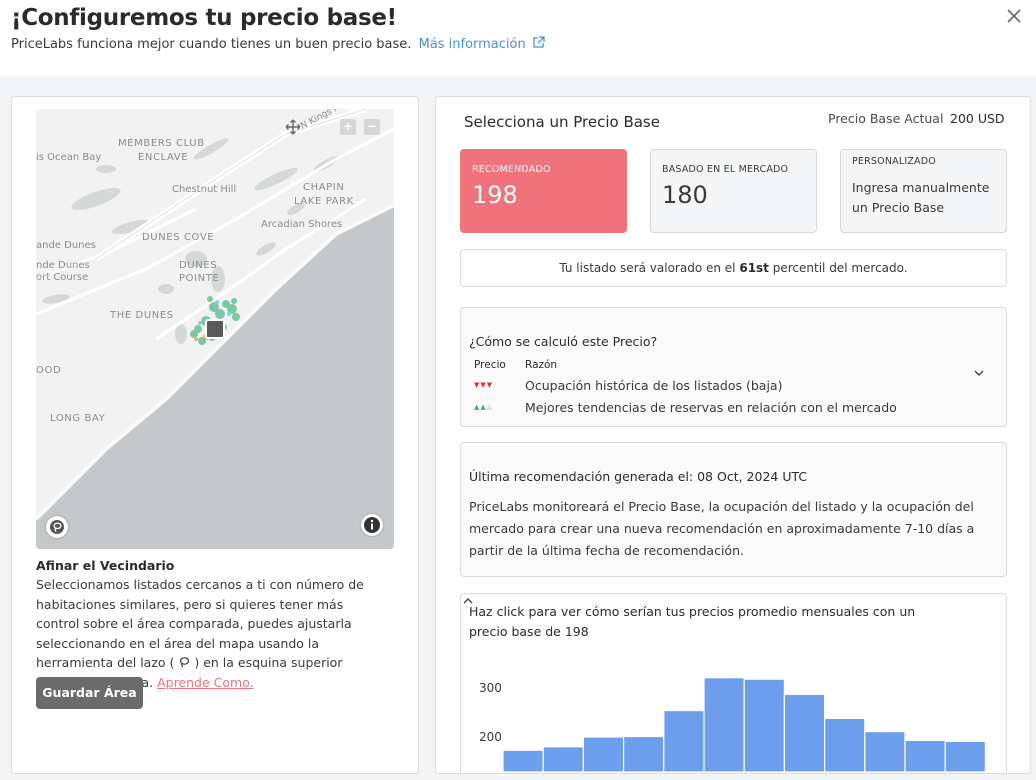 Image resolution: width=1036 pixels, height=780 pixels. I want to click on map-label-chapin: CHAPIN, so click(324, 187).